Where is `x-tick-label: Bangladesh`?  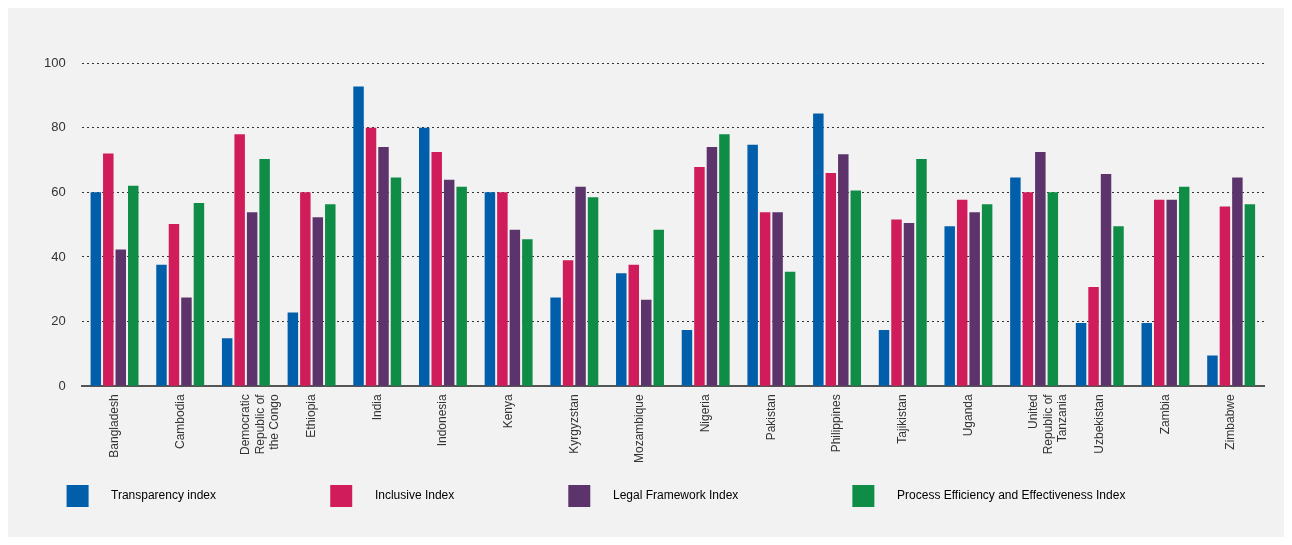
x-tick-label: Bangladesh is located at coordinates (113, 426).